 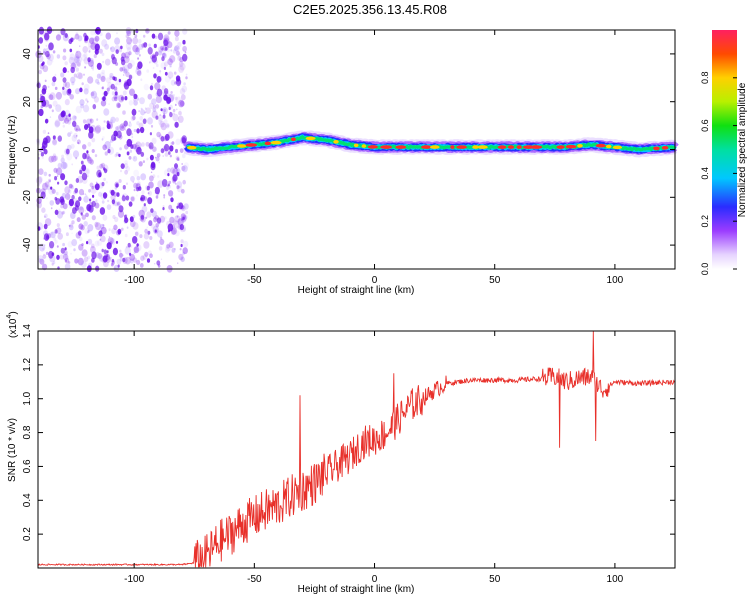 I want to click on x-tick-label: -50, so click(x=254, y=280).